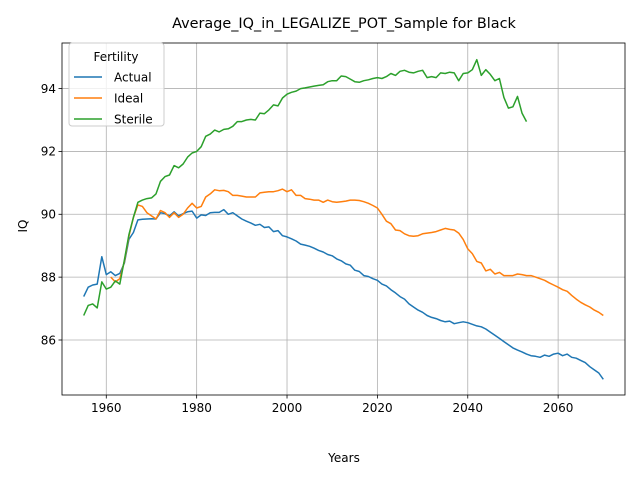  I want to click on legend-label-sterile: Sterile, so click(133, 119).